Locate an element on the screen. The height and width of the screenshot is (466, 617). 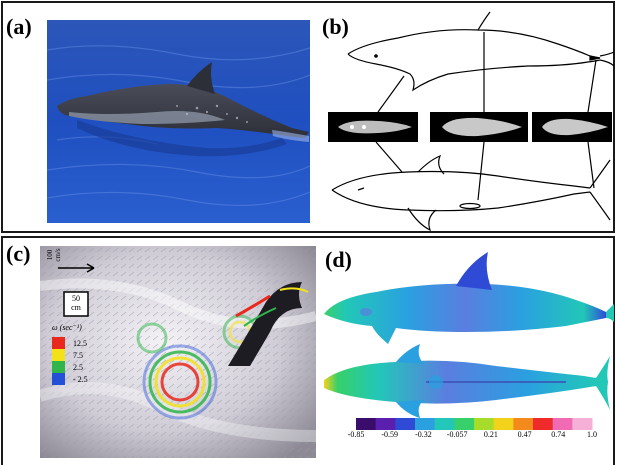
vorticity-legend-value: 12.5 is located at coordinates (80, 343).